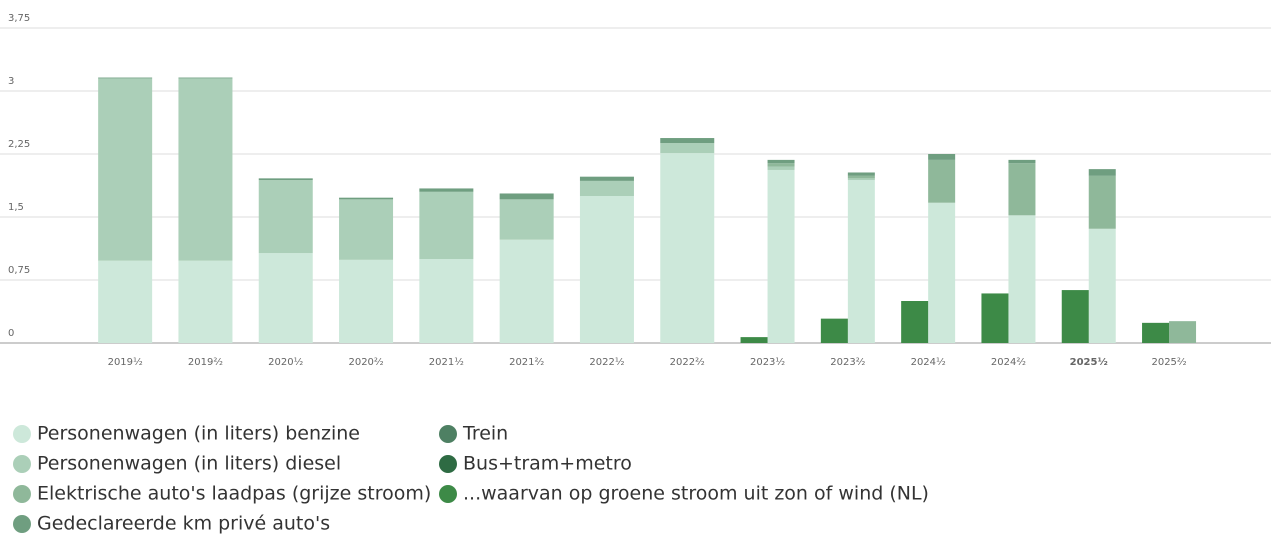  What do you see at coordinates (285, 362) in the screenshot?
I see `x-tick-label: 2020¹⁄₂` at bounding box center [285, 362].